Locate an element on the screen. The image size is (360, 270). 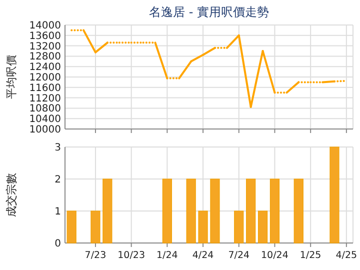
x-tick-label: 4/24 is located at coordinates (203, 255).